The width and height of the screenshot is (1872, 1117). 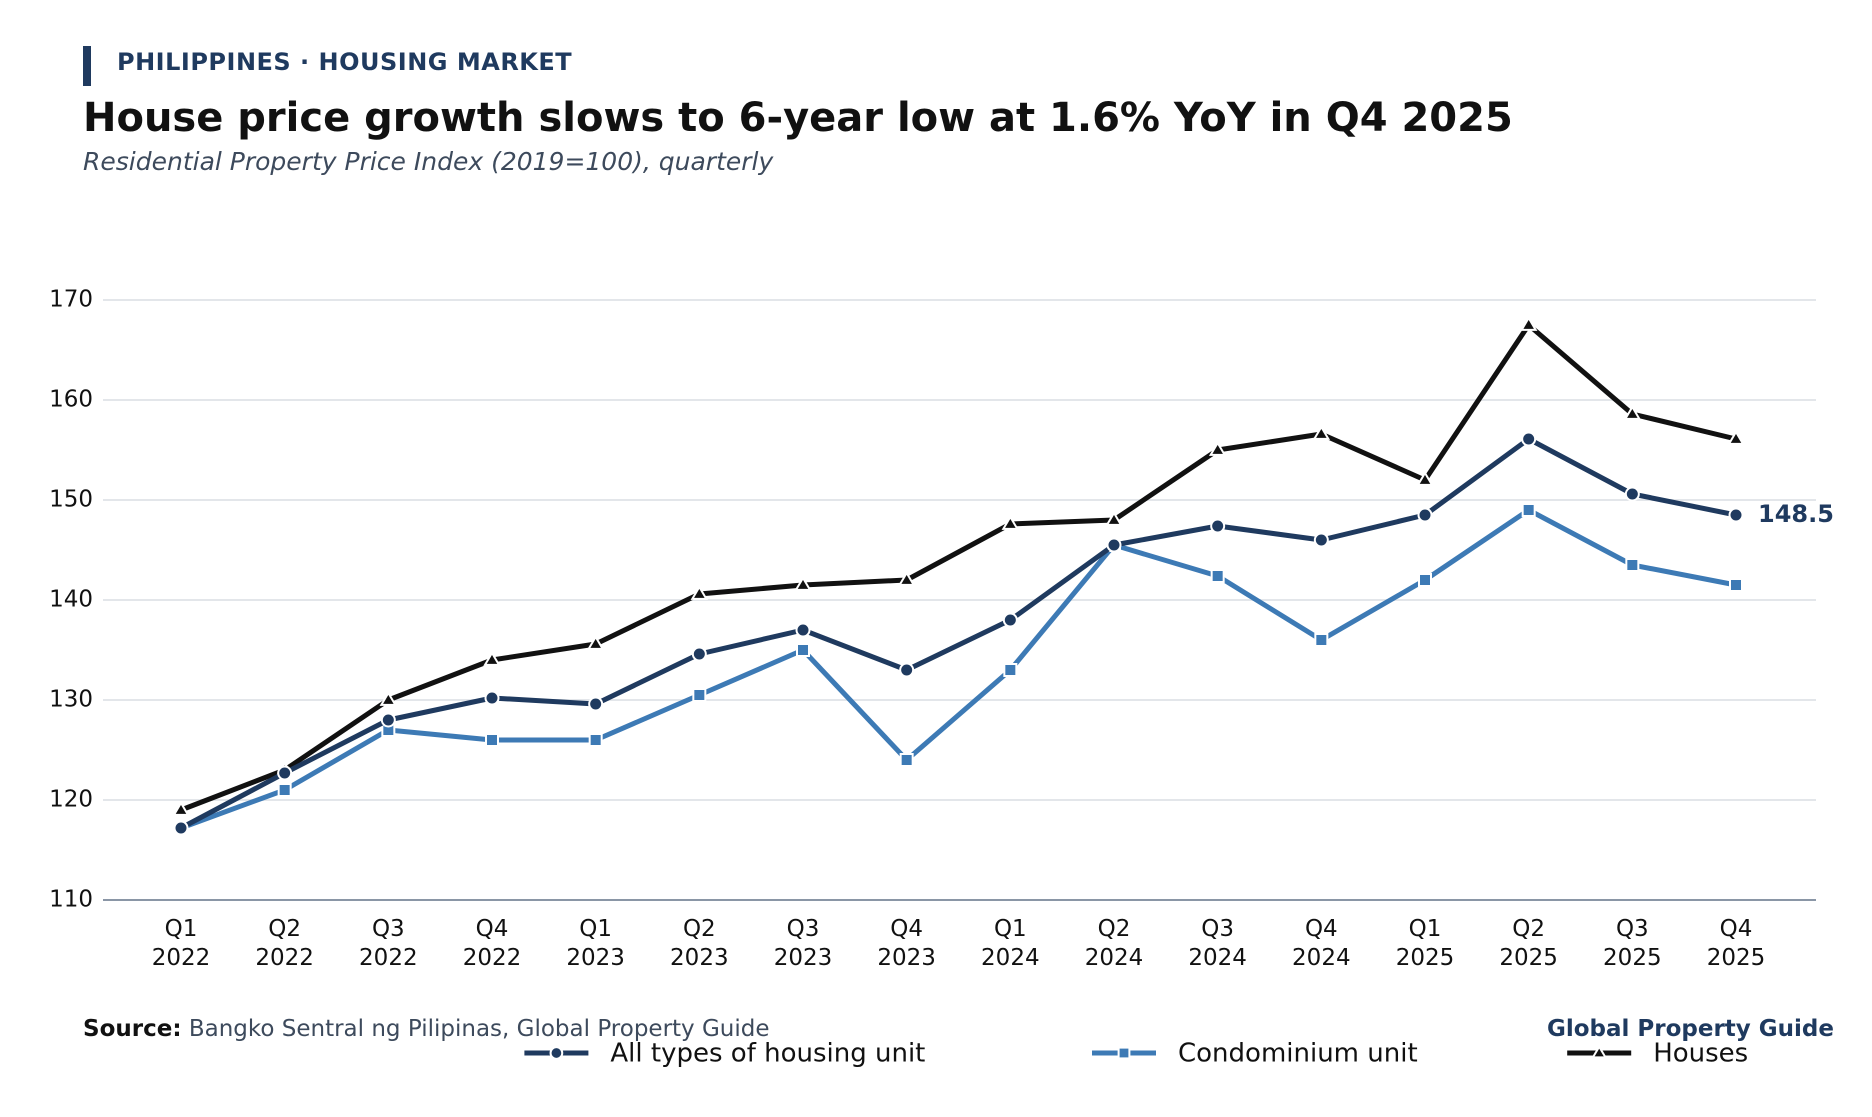 I want to click on brand: Global Property Guide, so click(x=1690, y=1029).